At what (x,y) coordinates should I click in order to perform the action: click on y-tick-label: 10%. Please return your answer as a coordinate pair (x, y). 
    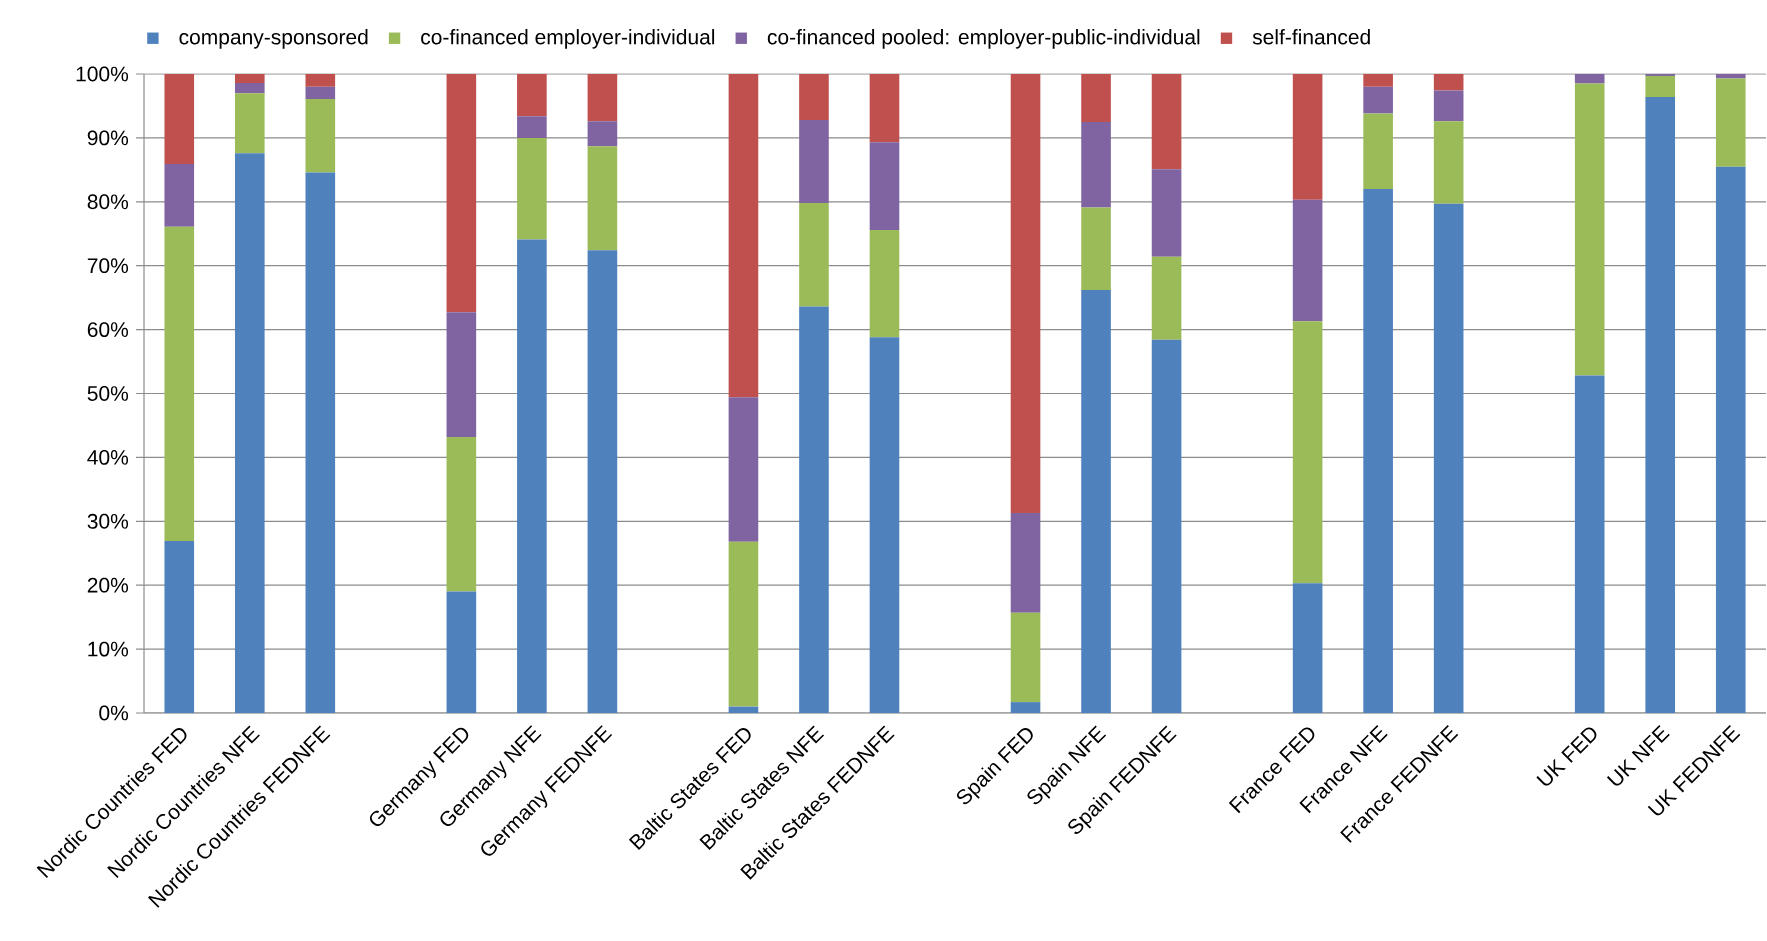
    Looking at the image, I should click on (108, 649).